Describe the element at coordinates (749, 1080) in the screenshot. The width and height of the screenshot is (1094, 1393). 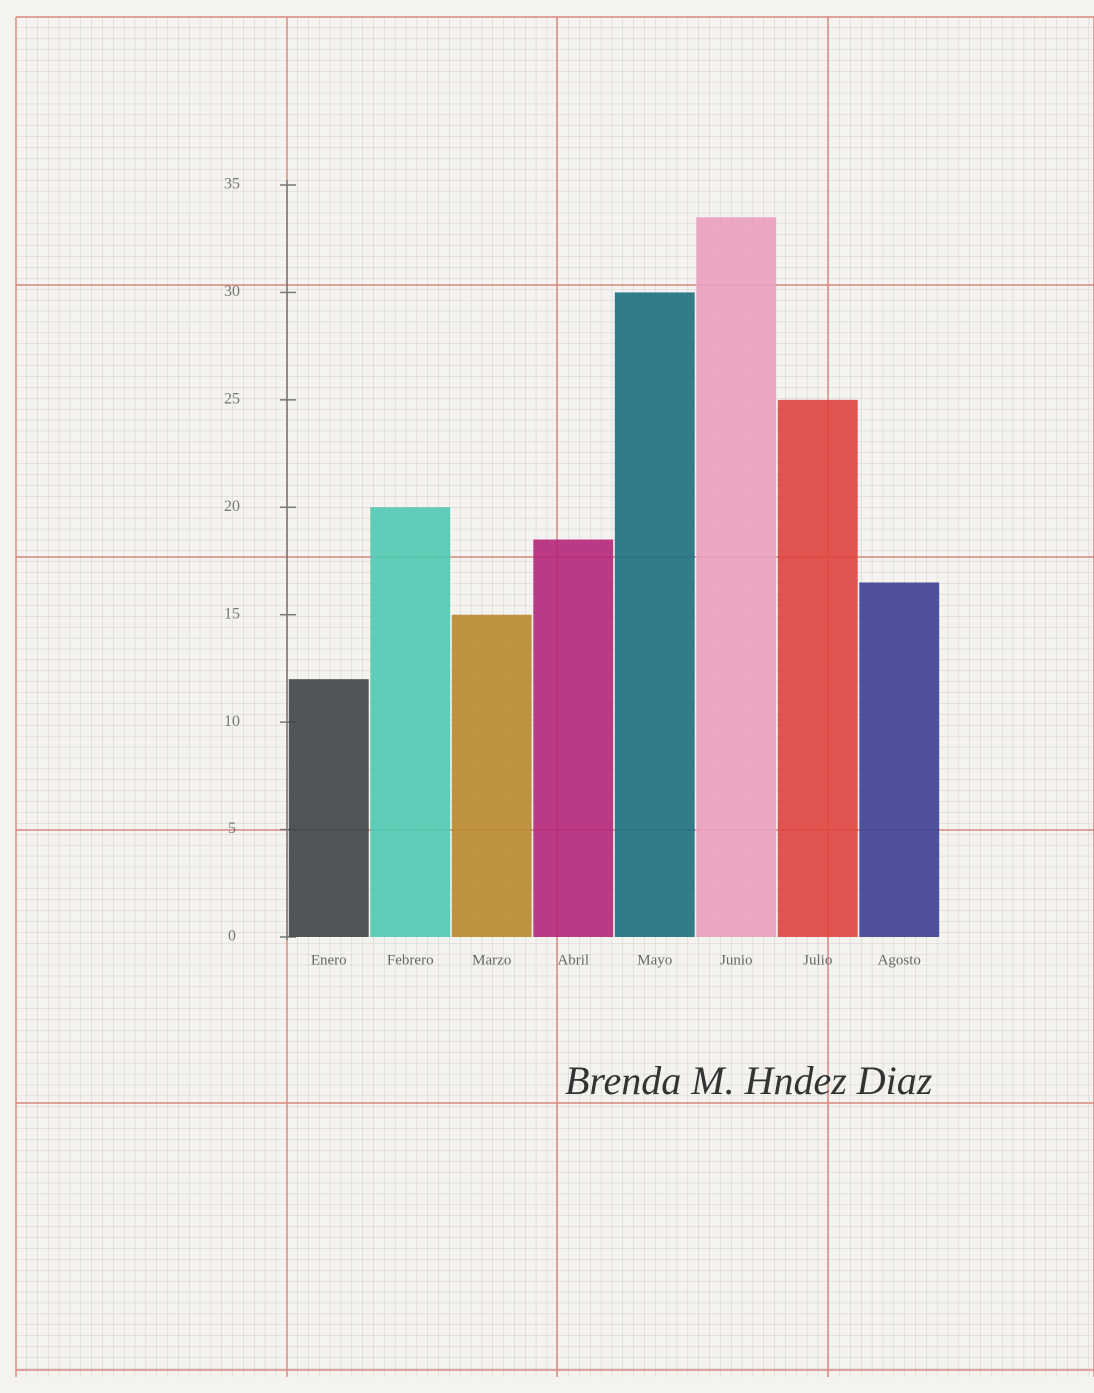
I see `signature: Brenda M. Hndez Diaz` at that location.